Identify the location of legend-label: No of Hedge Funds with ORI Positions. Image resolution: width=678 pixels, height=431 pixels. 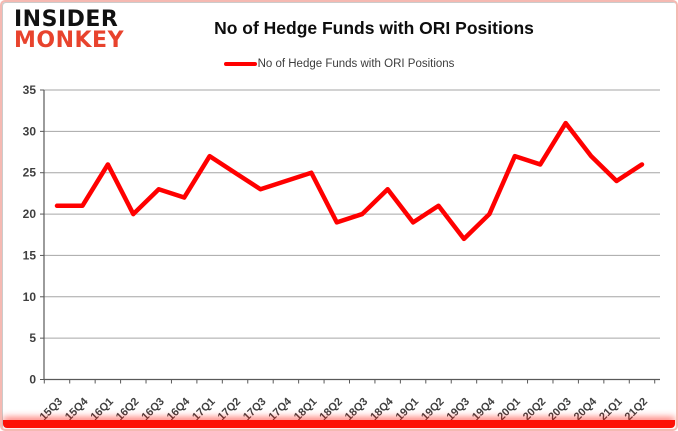
(356, 64).